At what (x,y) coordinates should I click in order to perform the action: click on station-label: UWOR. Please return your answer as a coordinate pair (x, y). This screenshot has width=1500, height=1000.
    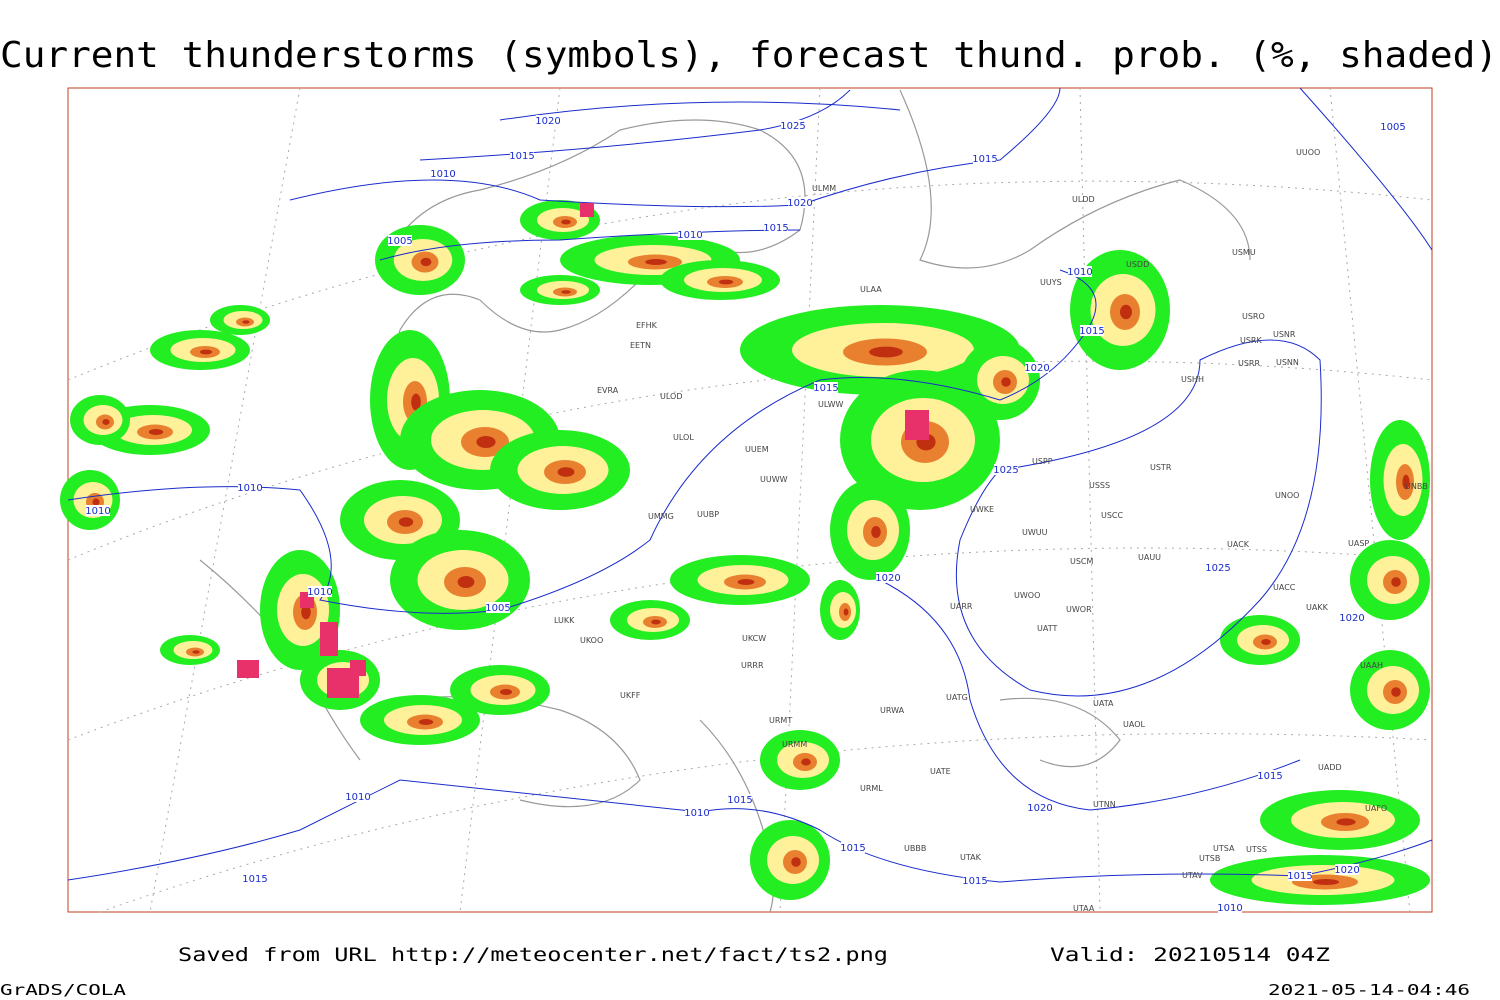
    Looking at the image, I should click on (1079, 609).